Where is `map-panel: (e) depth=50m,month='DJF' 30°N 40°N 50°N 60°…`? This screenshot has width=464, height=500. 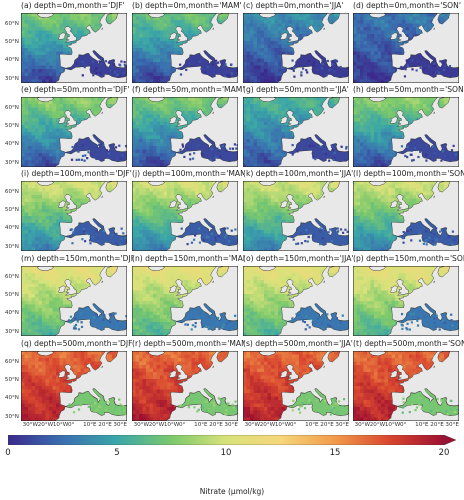 map-panel: (e) depth=50m,month='DJF' 30°N 40°N 50°N 60°… is located at coordinates (67, 126).